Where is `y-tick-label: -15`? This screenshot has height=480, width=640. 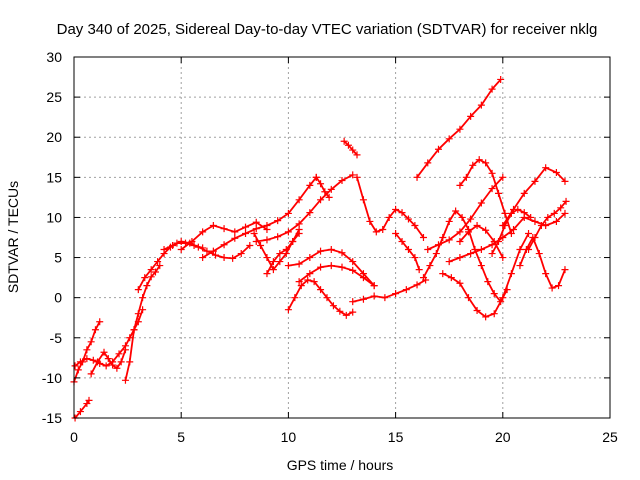
y-tick-label: -15 is located at coordinates (52, 418).